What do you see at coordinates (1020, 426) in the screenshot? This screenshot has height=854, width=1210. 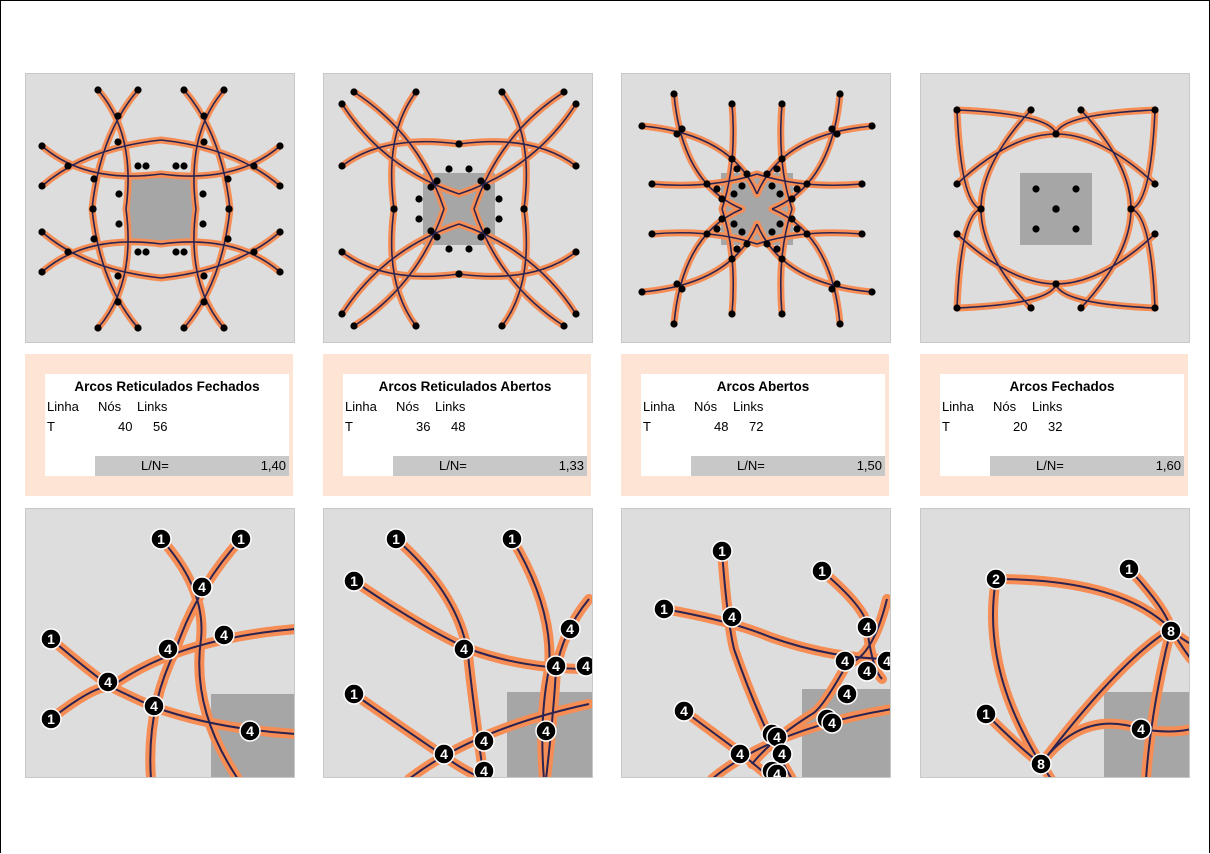 I see `nodes-value: 20` at bounding box center [1020, 426].